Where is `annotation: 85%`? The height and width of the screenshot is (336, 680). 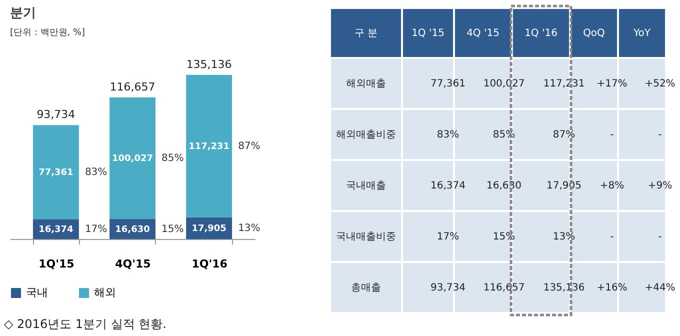 annotation: 85% is located at coordinates (173, 158).